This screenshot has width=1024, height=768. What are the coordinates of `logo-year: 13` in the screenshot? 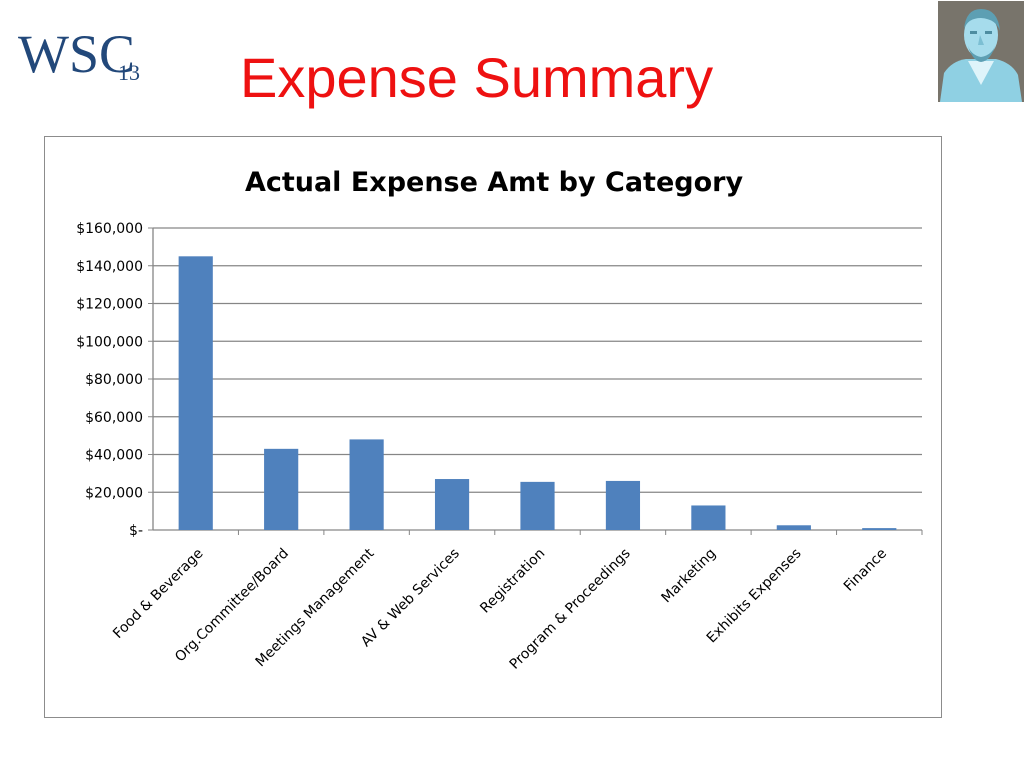 It's located at (129, 72).